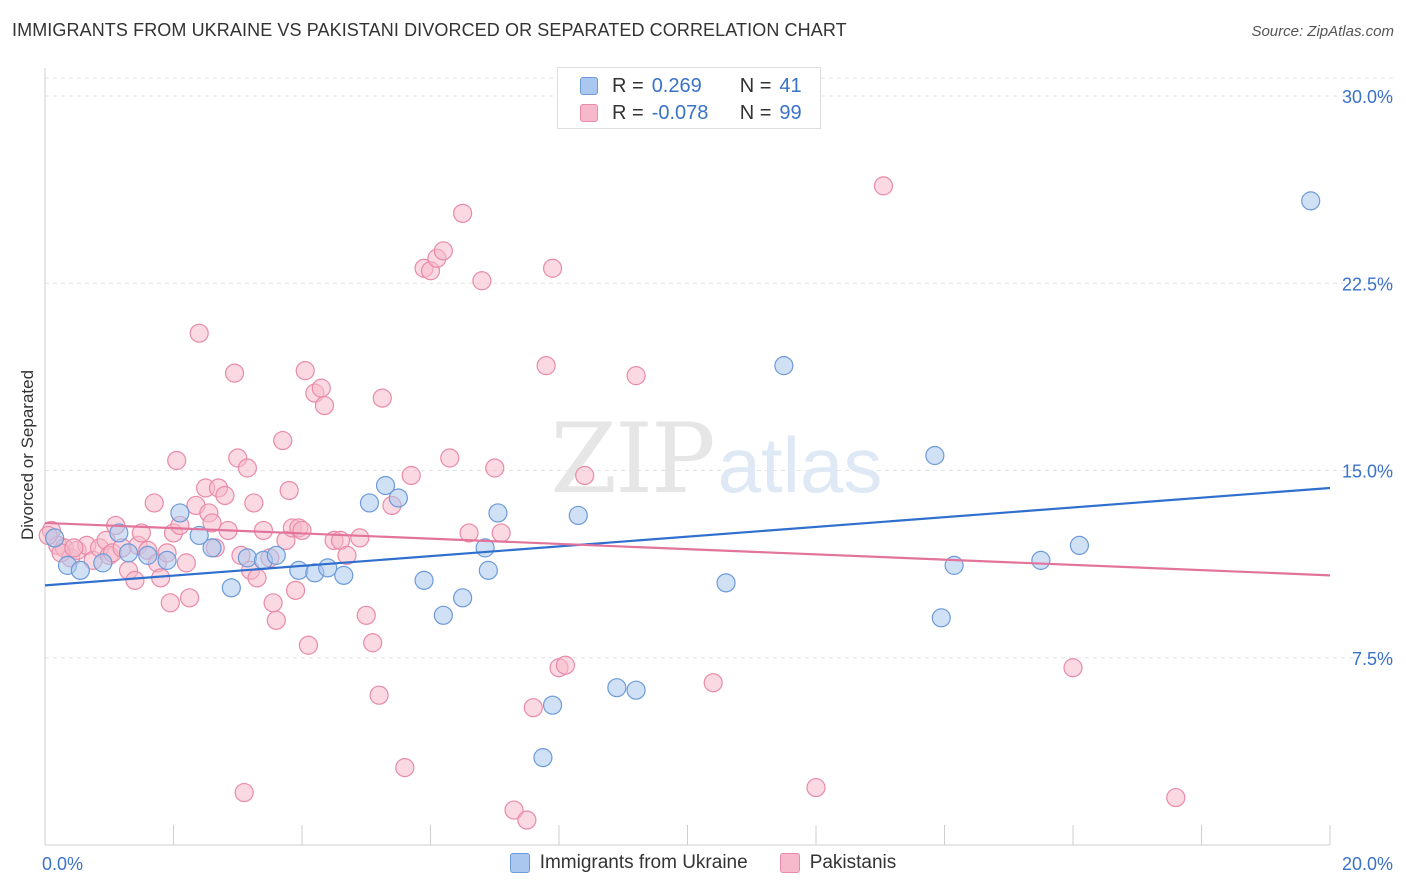 Image resolution: width=1406 pixels, height=892 pixels. Describe the element at coordinates (631, 459) in the screenshot. I see `watermark-zip: ZIP` at that location.